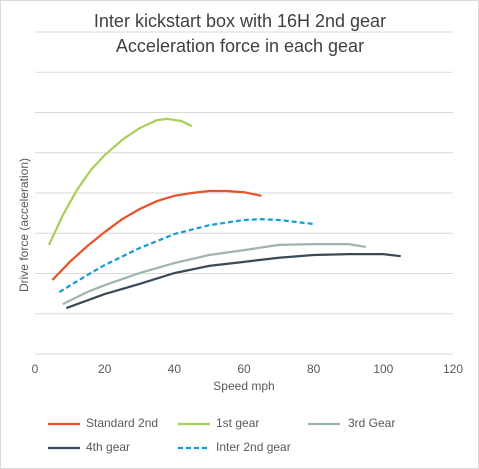 The width and height of the screenshot is (479, 469). Describe the element at coordinates (108, 447) in the screenshot. I see `legend-label: 4th gear` at that location.